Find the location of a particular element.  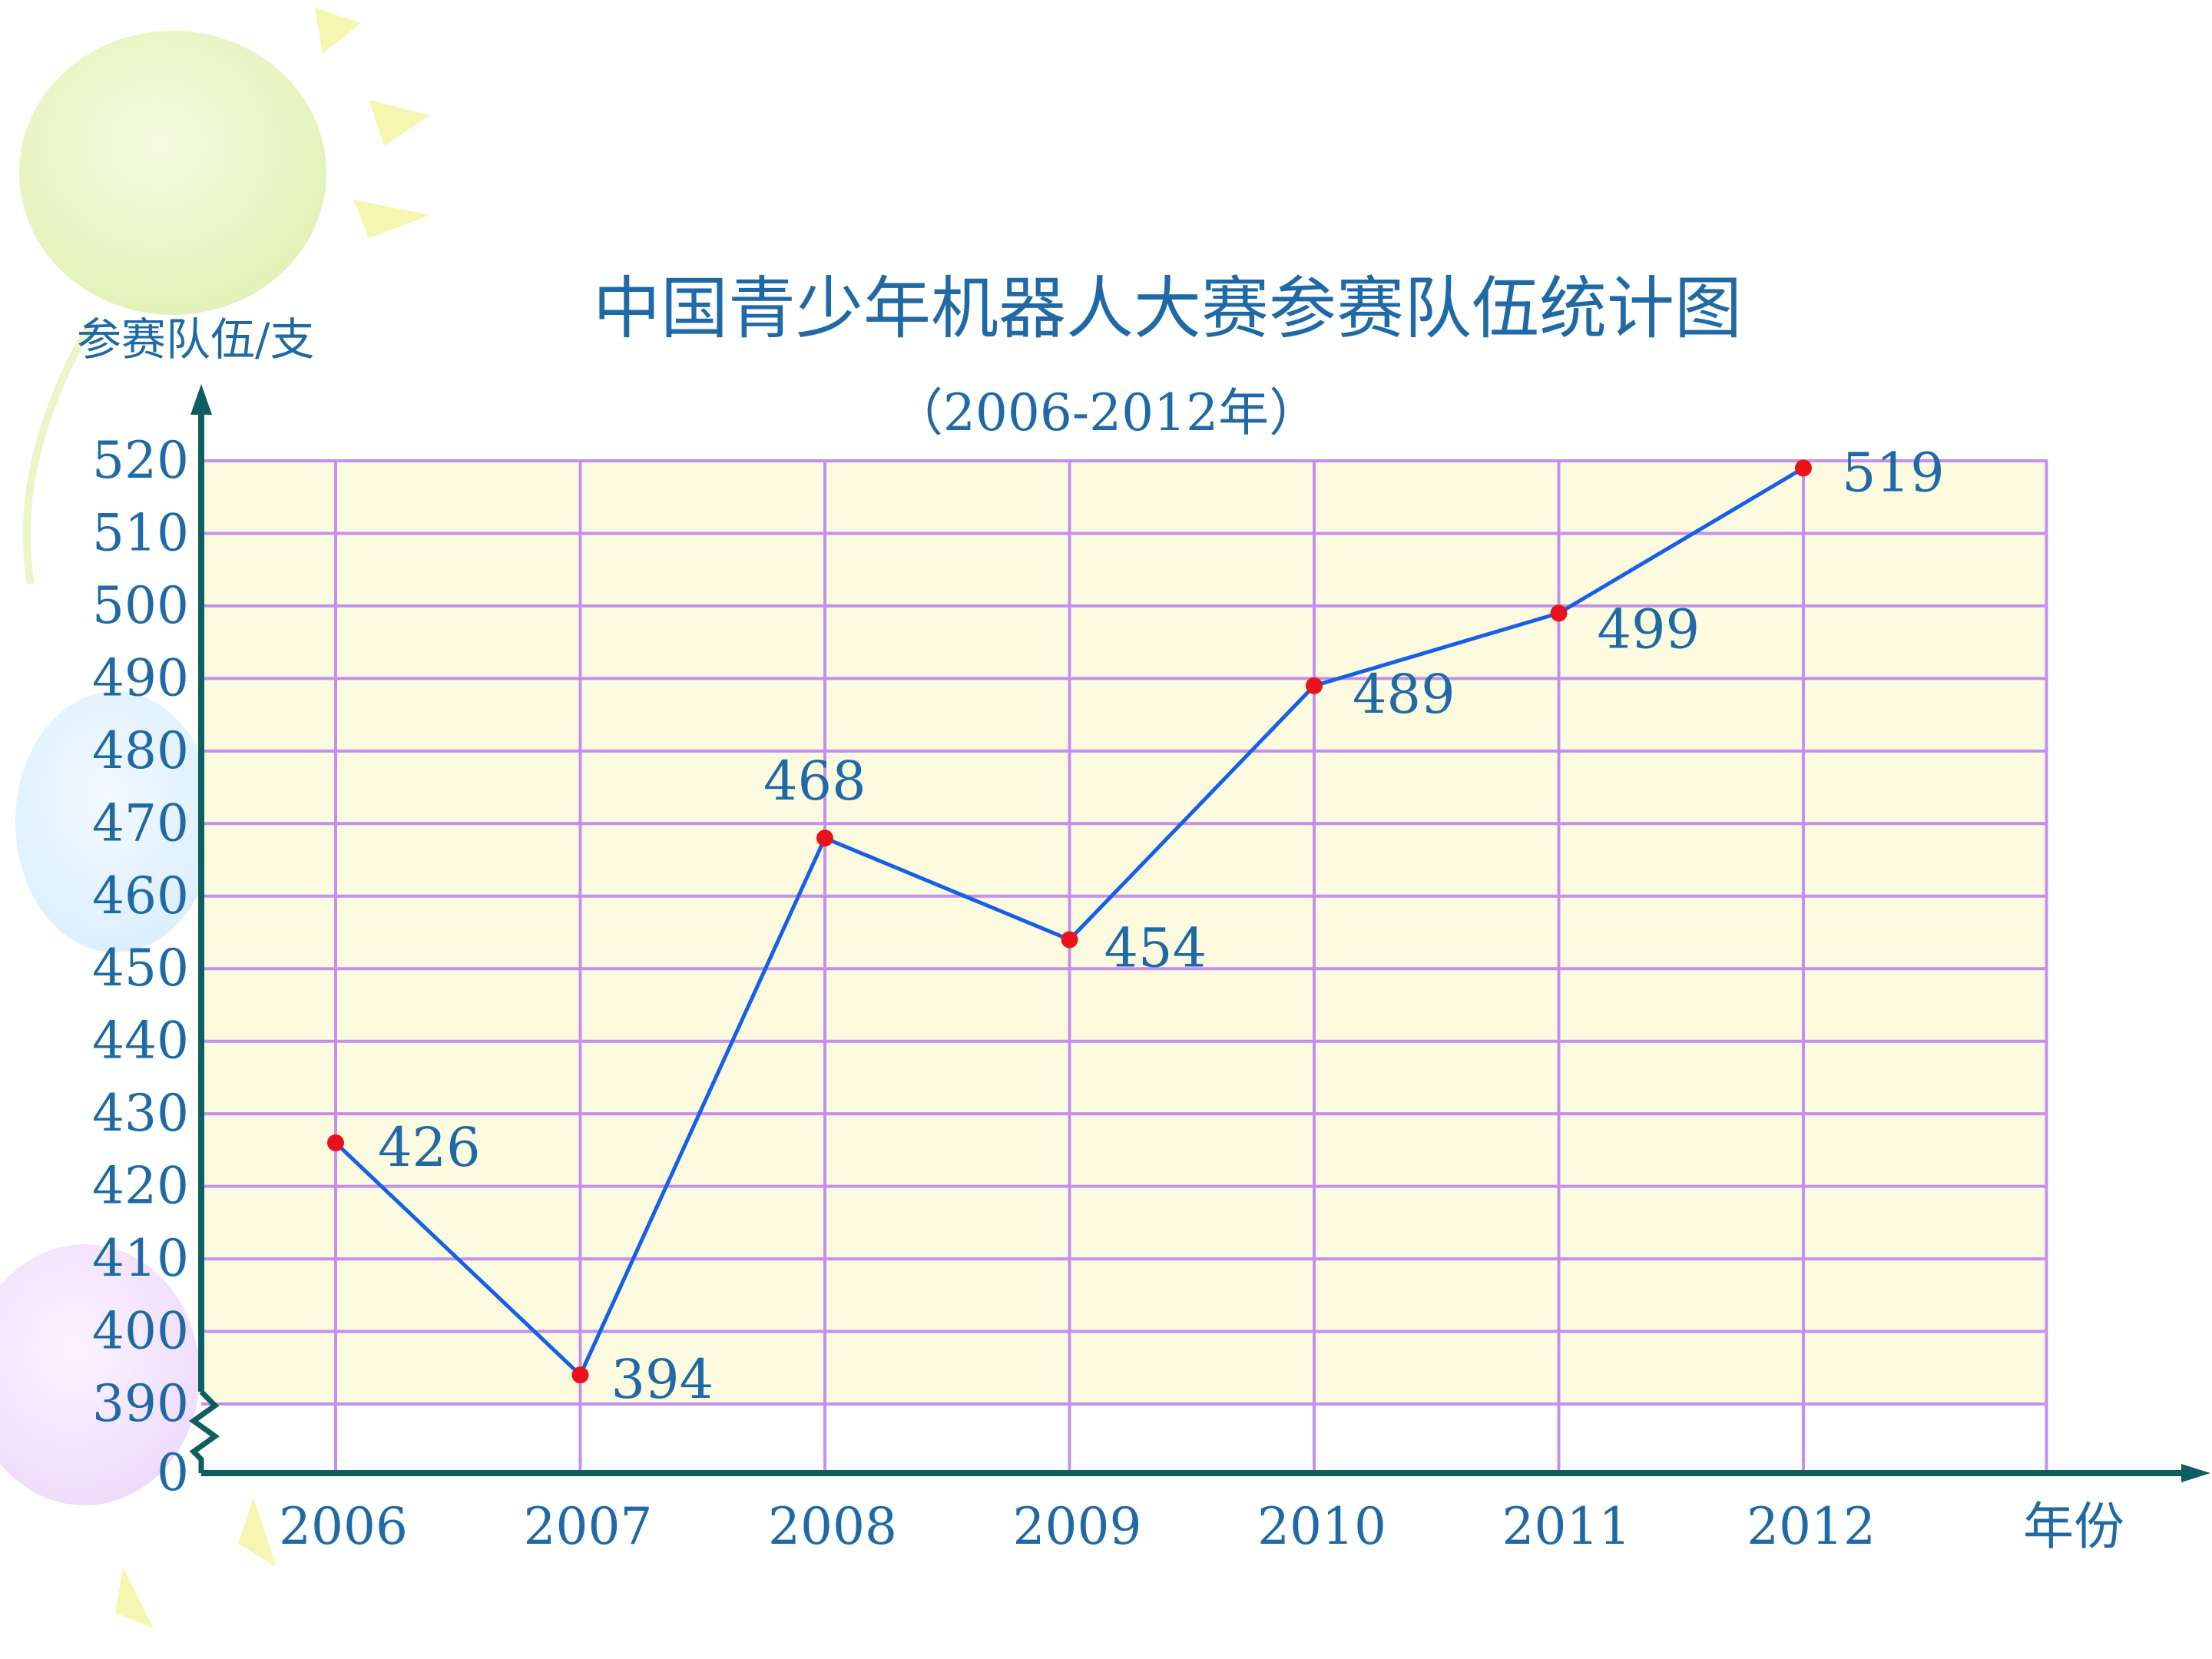

green-balloon-shape is located at coordinates (172, 173).